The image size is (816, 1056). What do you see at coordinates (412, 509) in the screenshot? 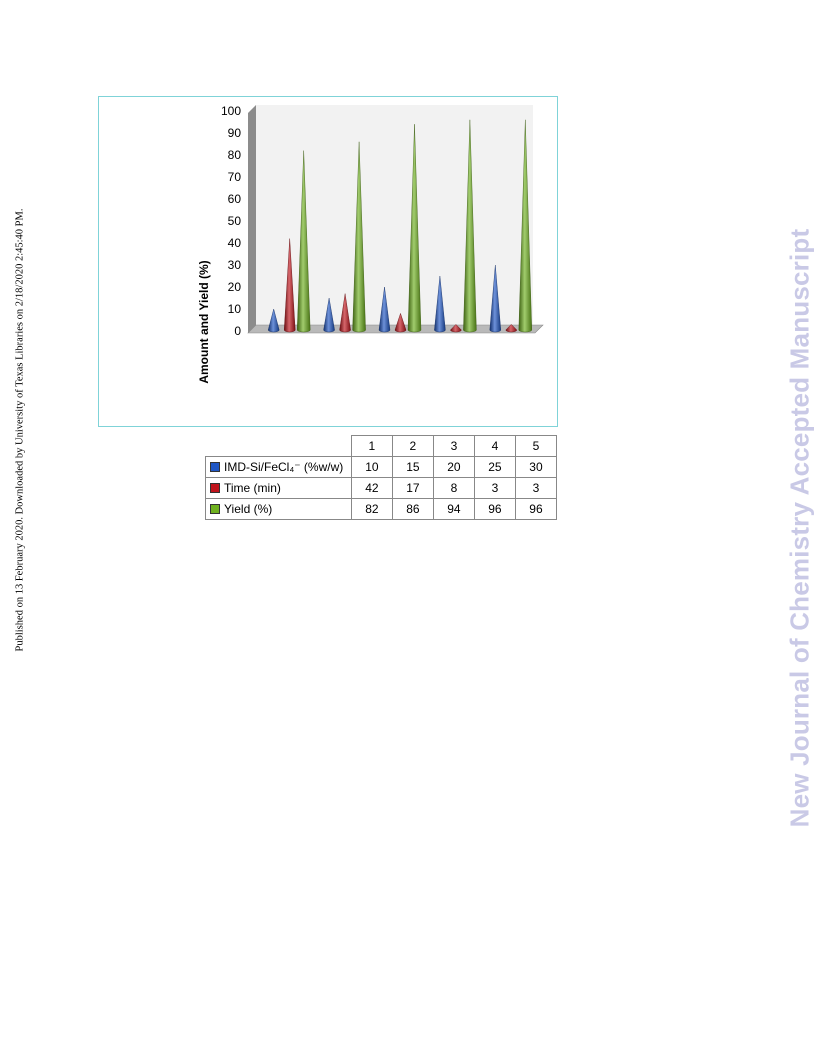
I see `data-label: 86` at bounding box center [412, 509].